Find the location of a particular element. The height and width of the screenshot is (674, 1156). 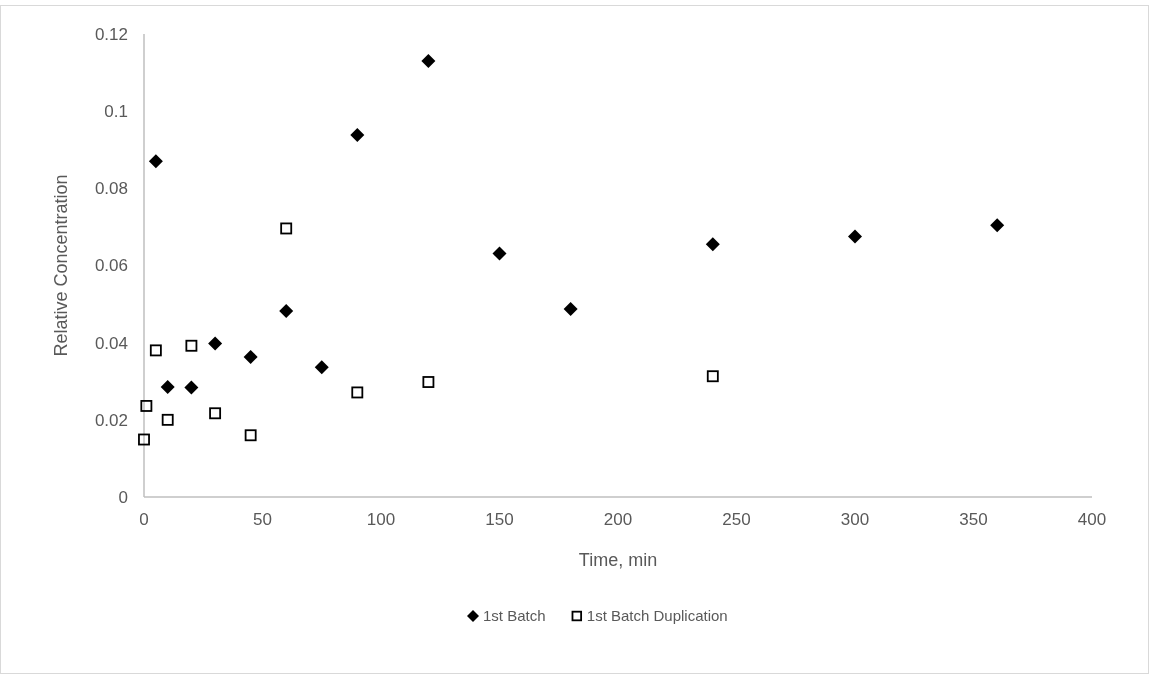

y-tick-label: 0.06 is located at coordinates (111, 266).